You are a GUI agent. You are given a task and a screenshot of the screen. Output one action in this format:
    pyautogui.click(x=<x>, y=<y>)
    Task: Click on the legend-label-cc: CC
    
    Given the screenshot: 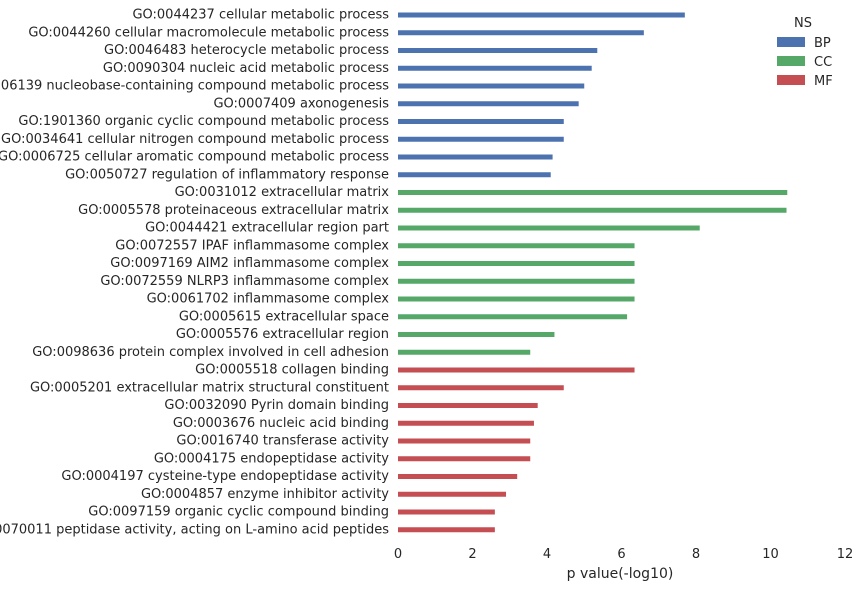 What is the action you would take?
    pyautogui.click(x=823, y=62)
    